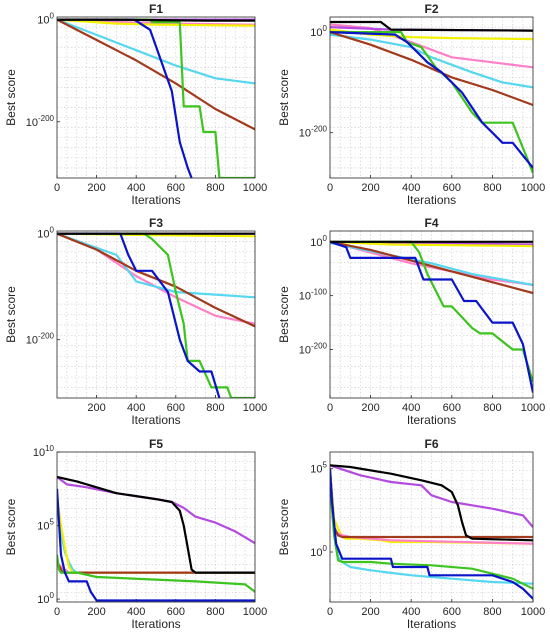  Describe the element at coordinates (156, 223) in the screenshot. I see `chart-title: F3` at that location.